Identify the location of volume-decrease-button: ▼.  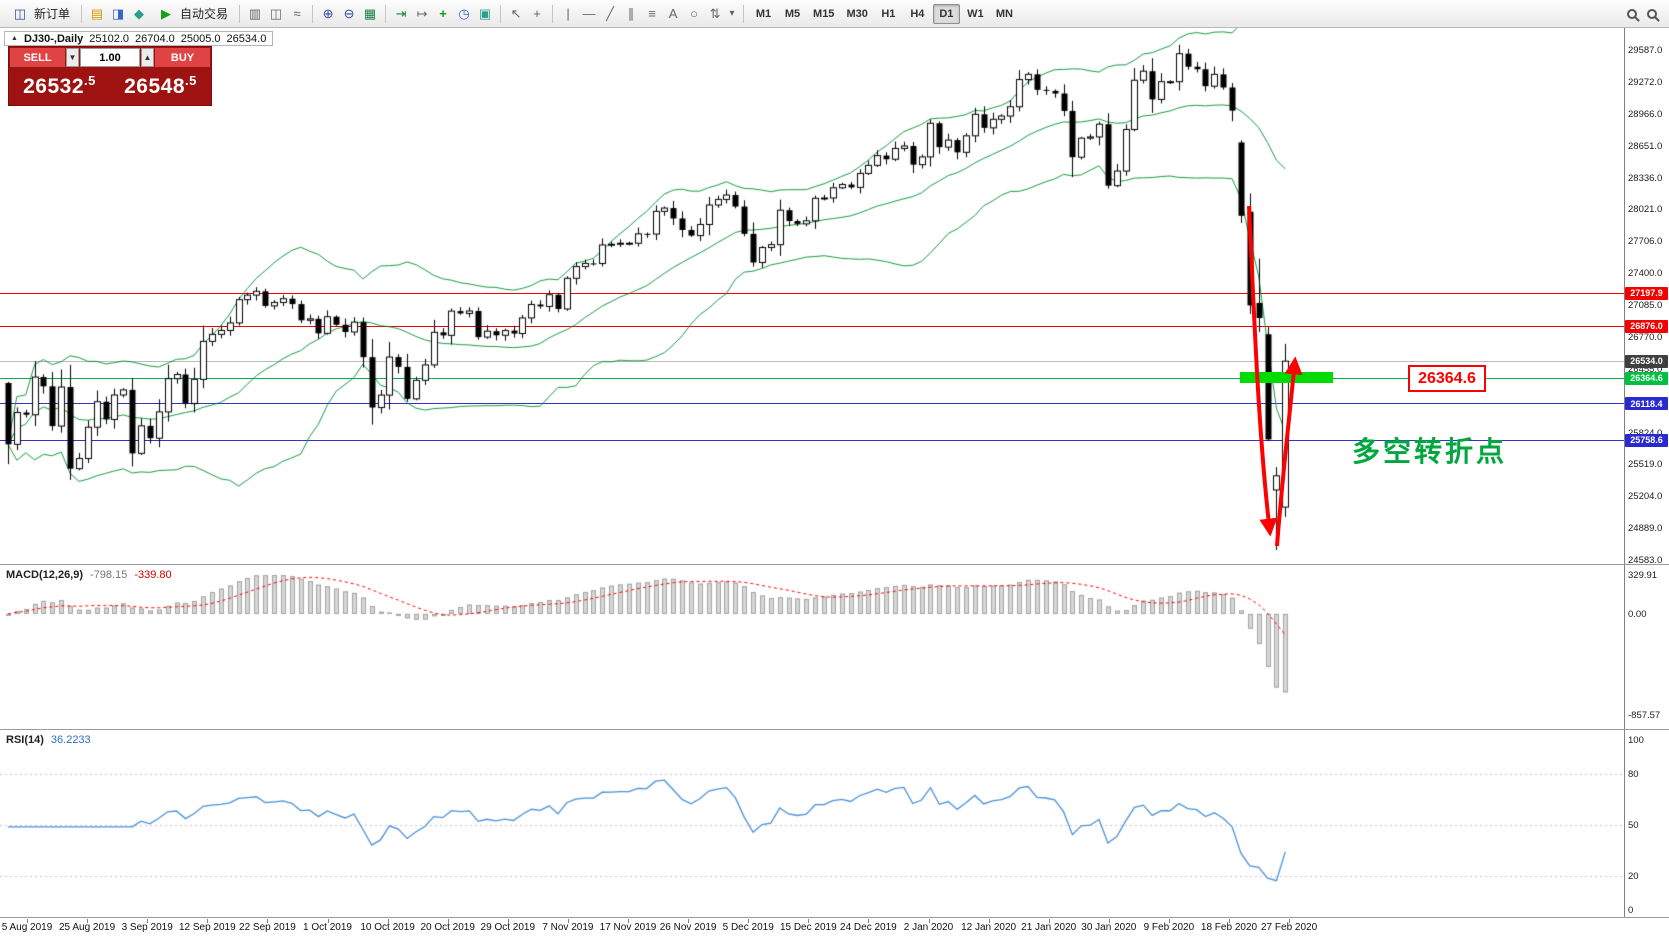
(72, 57).